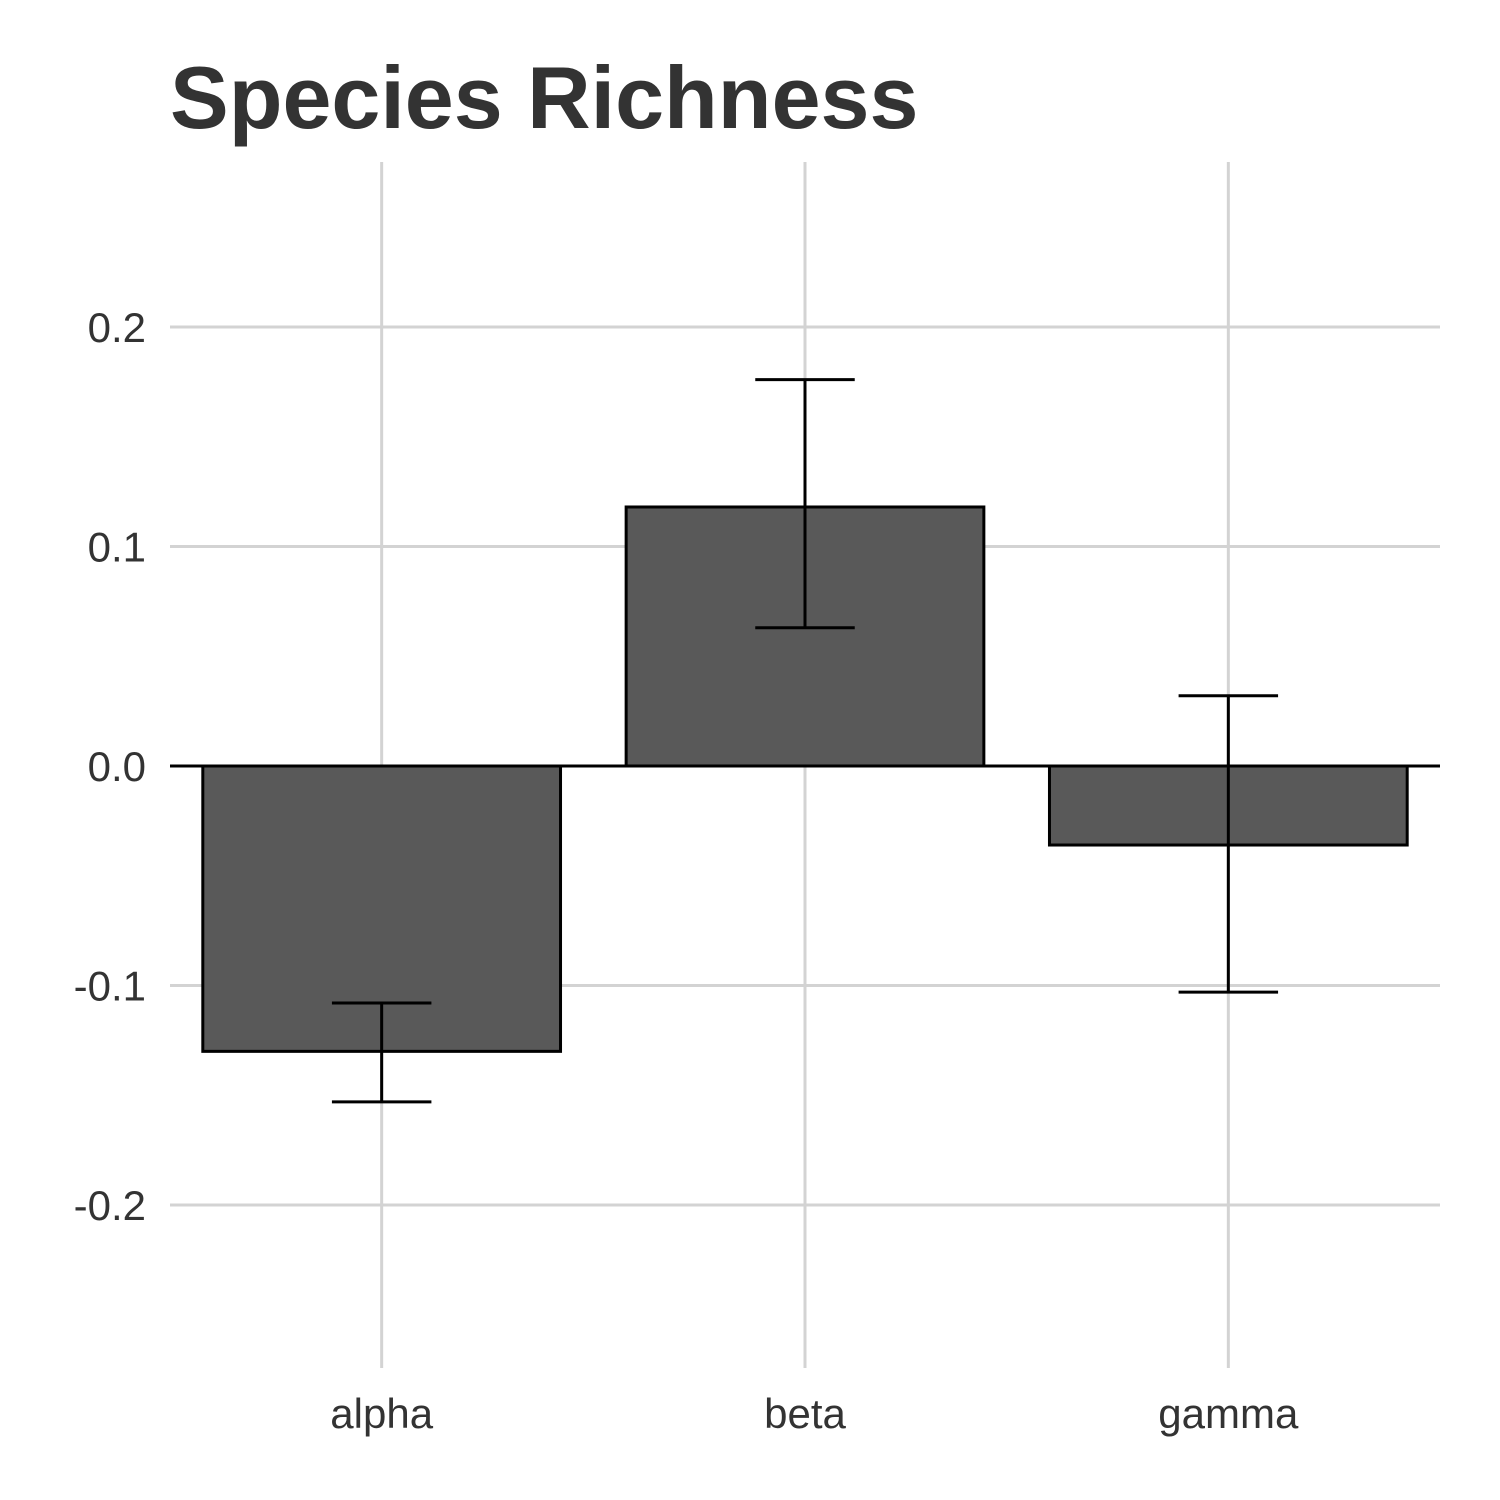 The image size is (1500, 1500). I want to click on y-tick-label: -0.2, so click(110, 1205).